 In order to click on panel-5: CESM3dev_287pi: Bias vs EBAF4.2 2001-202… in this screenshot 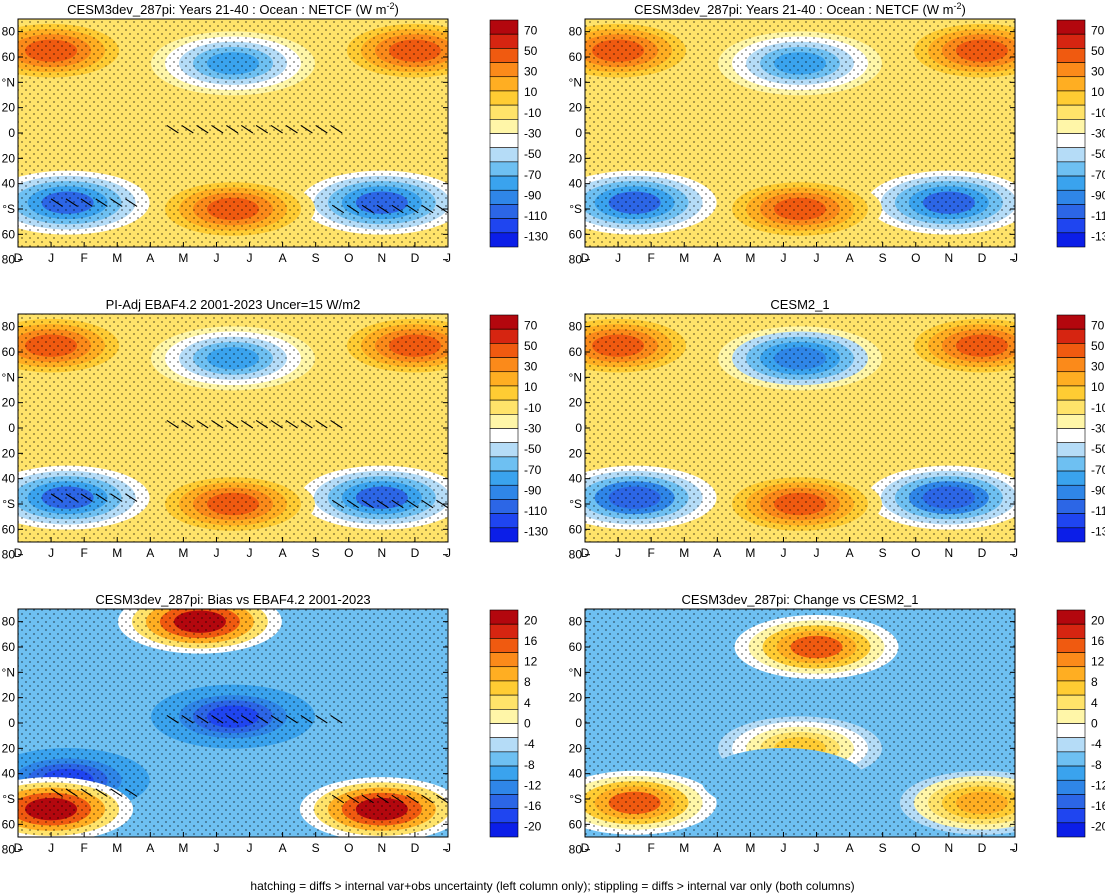, I will do `click(272, 724)`.